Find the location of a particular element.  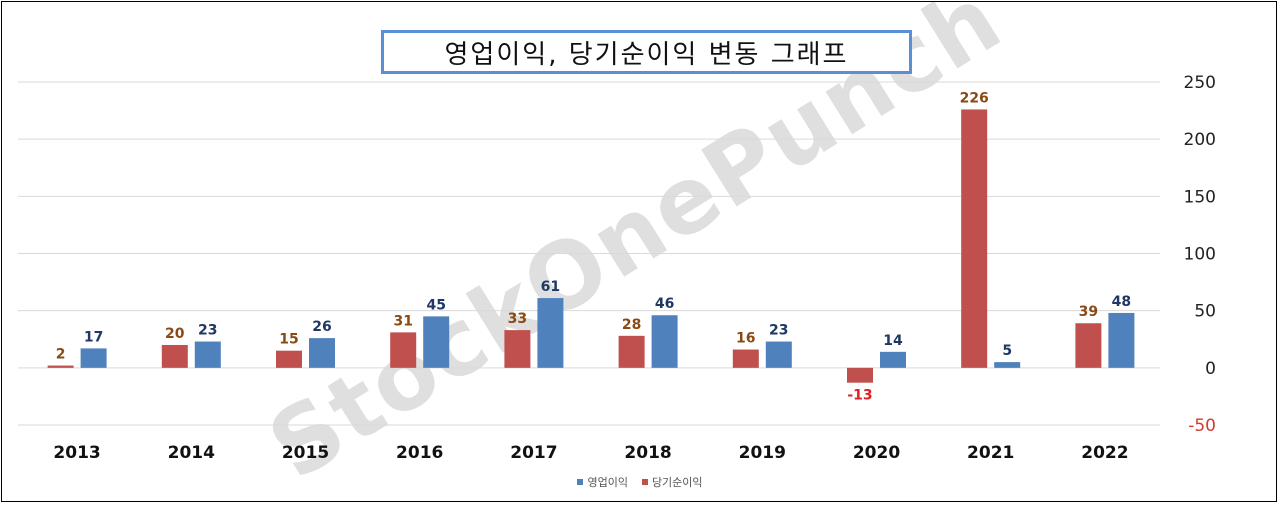

legend-item: 영업이익 is located at coordinates (602, 482).